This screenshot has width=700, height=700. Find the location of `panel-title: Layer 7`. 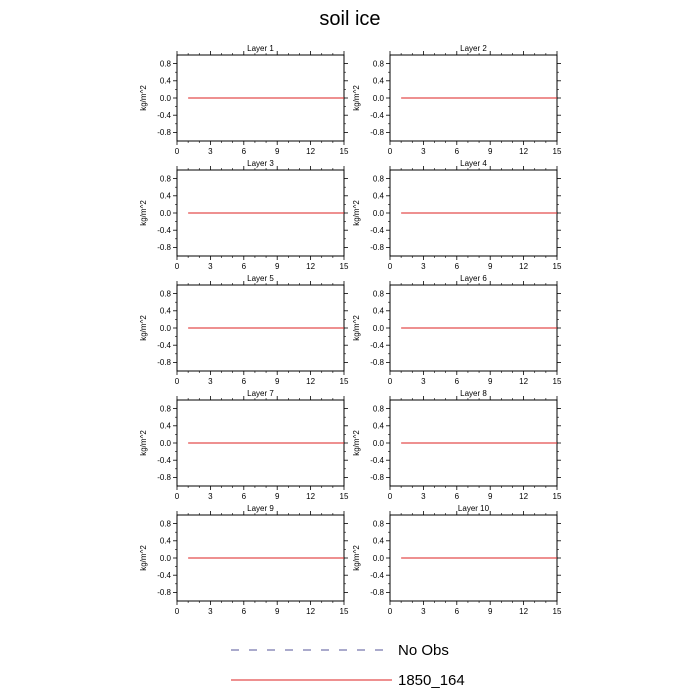

panel-title: Layer 7 is located at coordinates (260, 393).